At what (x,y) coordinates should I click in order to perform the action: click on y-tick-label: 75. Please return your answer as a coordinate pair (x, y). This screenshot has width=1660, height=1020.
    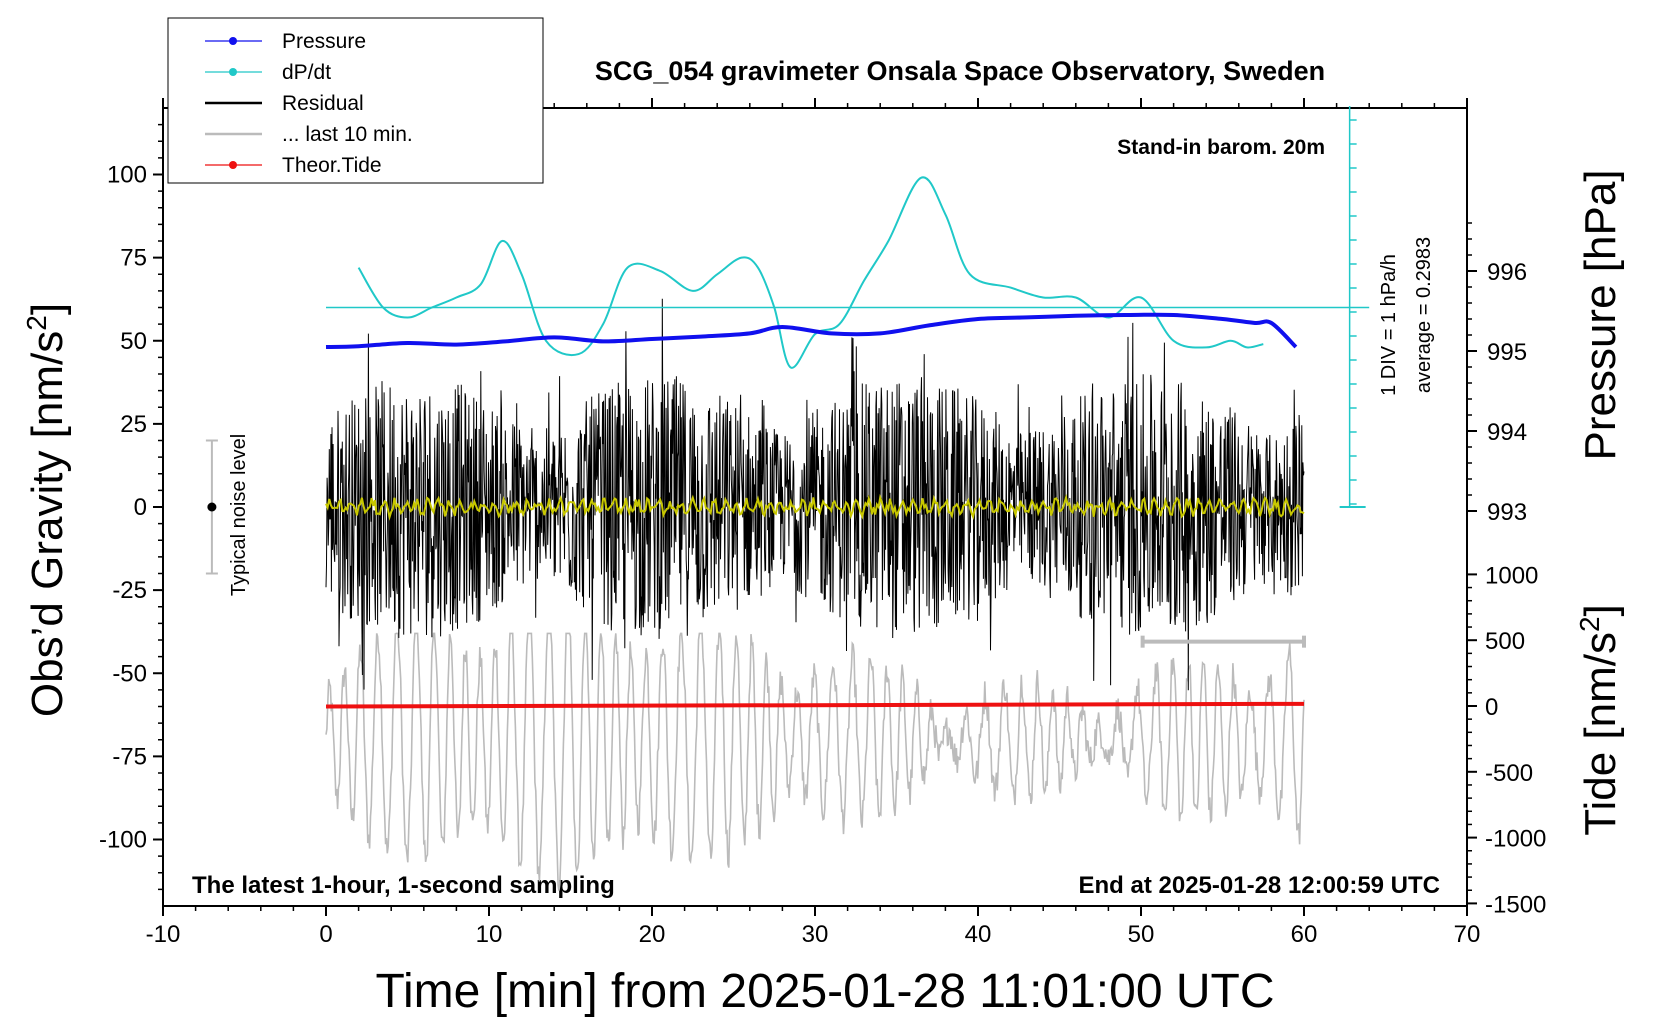
    Looking at the image, I should click on (133, 258).